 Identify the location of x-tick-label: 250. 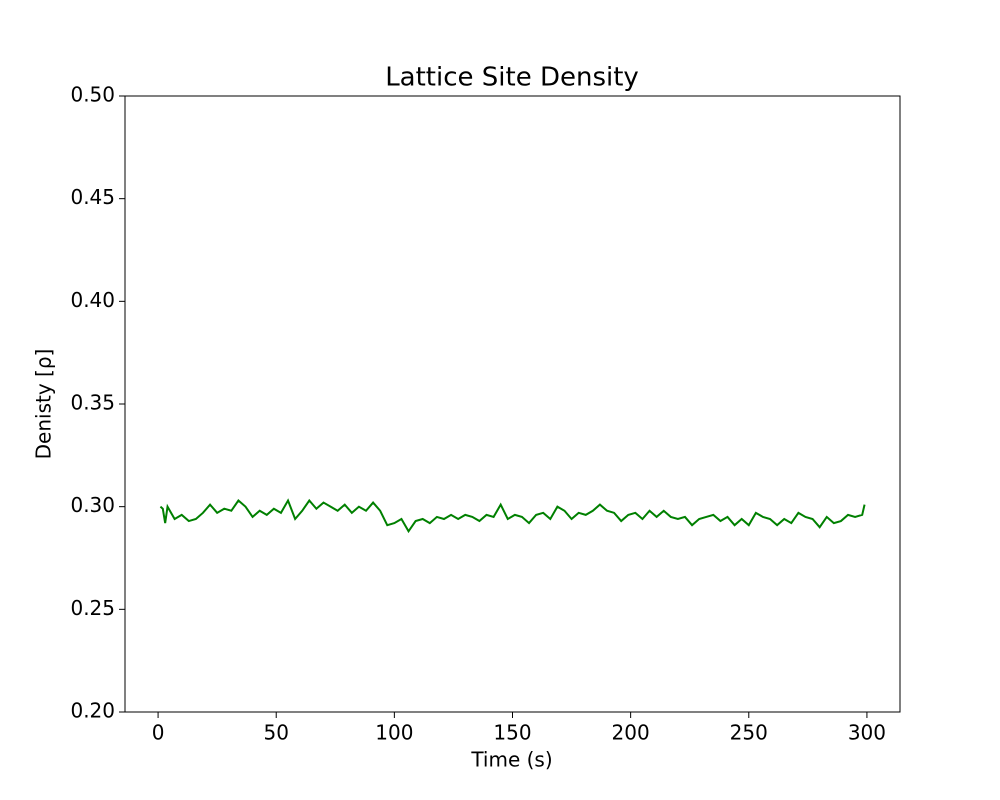
(749, 733).